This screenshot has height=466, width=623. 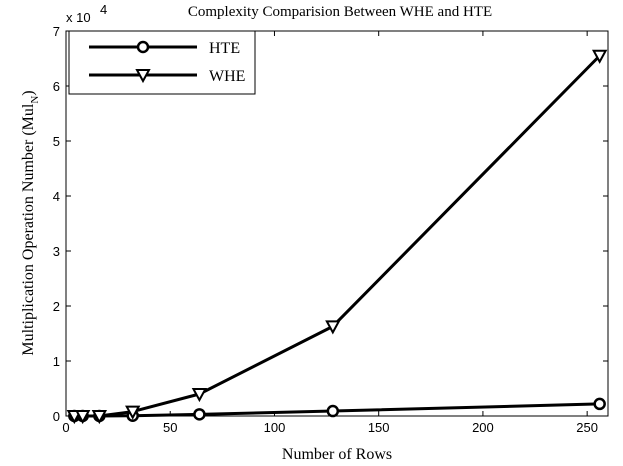 I want to click on y-axis-label-subscript: N, so click(x=35, y=100).